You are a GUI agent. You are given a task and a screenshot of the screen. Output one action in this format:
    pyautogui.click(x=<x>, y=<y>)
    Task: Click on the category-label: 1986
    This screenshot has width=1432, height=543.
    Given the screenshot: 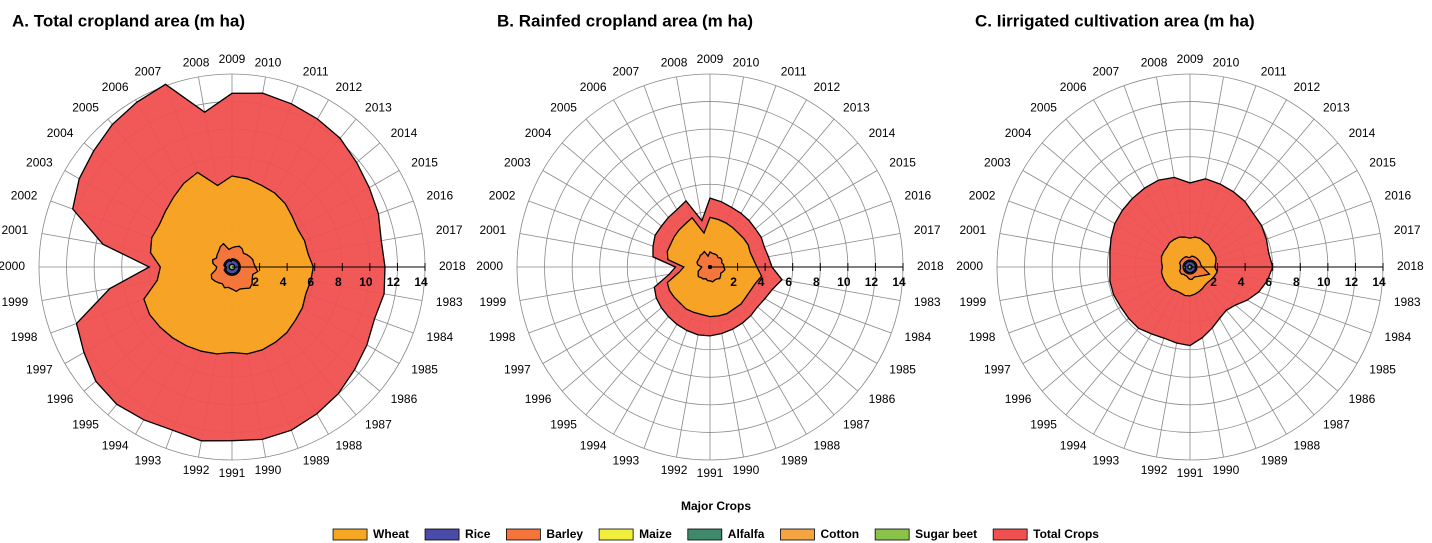 What is the action you would take?
    pyautogui.click(x=882, y=399)
    